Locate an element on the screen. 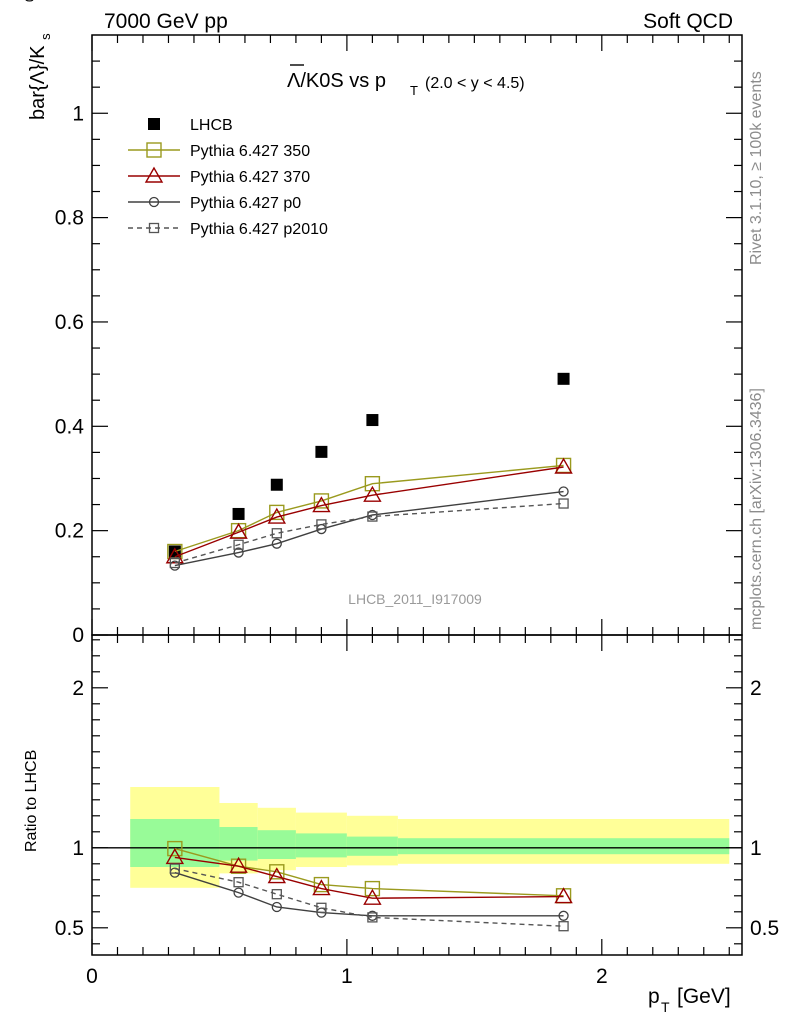  series-lhcb is located at coordinates (369, 465).